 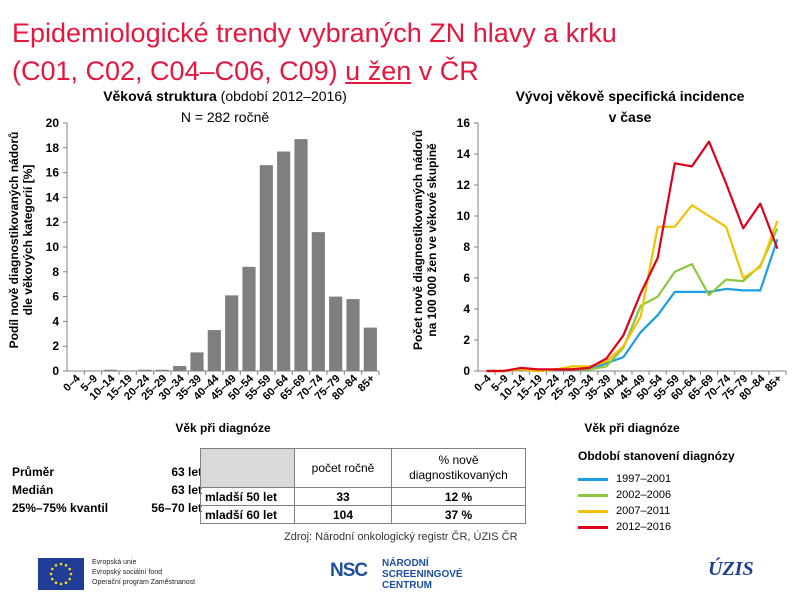 I want to click on legend-item: 1997–2001, so click(x=656, y=479).